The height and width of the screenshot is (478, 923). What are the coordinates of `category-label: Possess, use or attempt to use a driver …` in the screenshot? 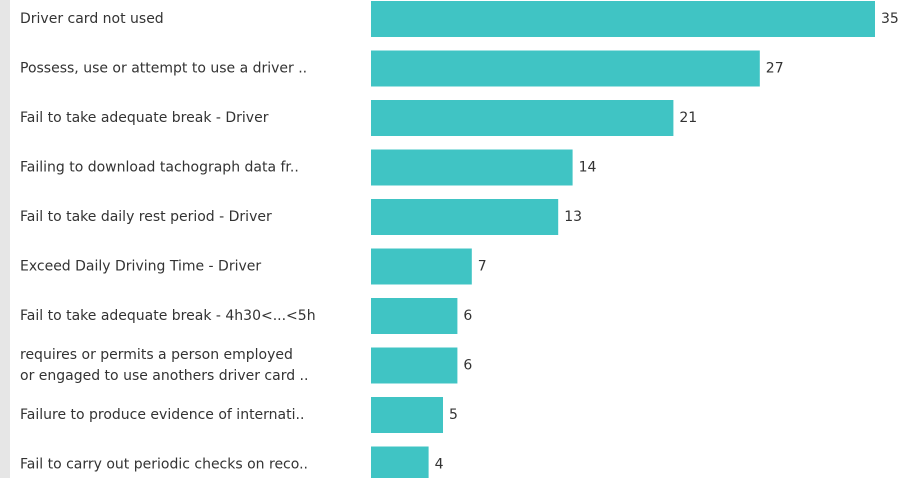 It's located at (163, 69).